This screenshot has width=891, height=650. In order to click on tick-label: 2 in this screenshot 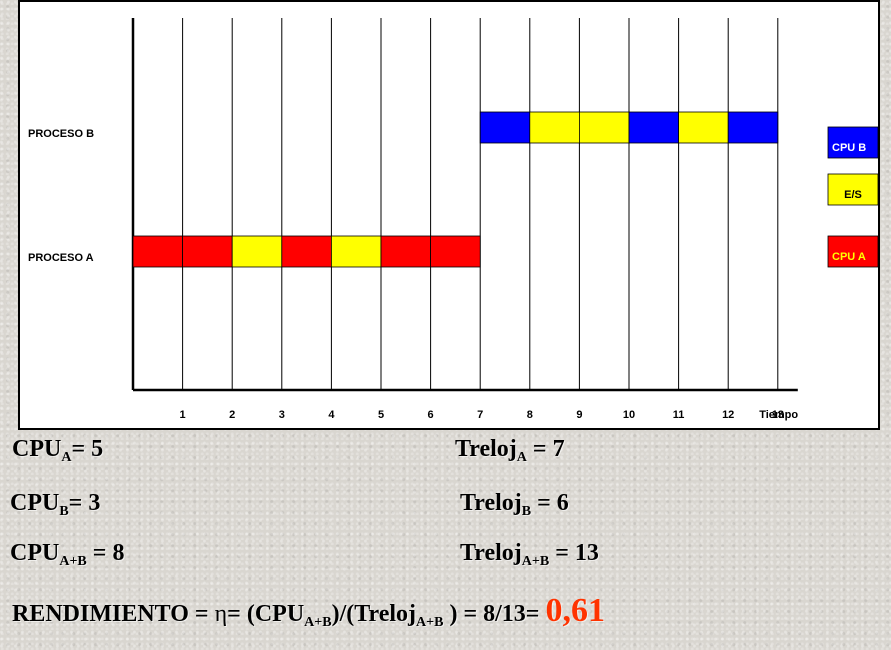, I will do `click(232, 415)`.